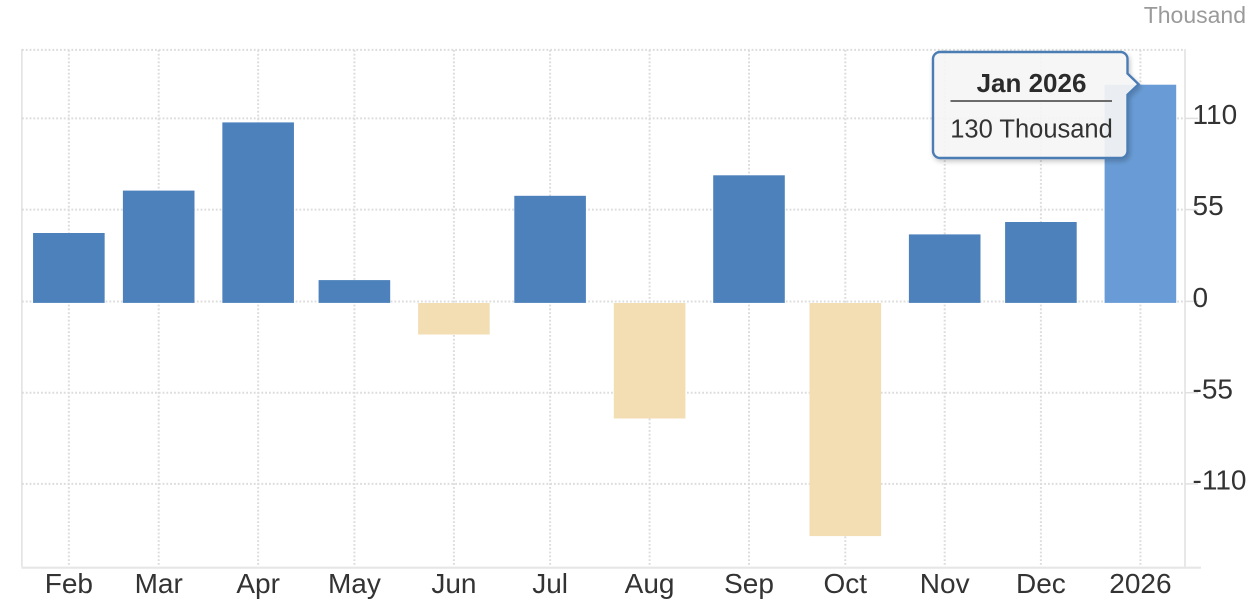 This screenshot has height=600, width=1251. I want to click on svg-text: Jun, so click(453, 583).